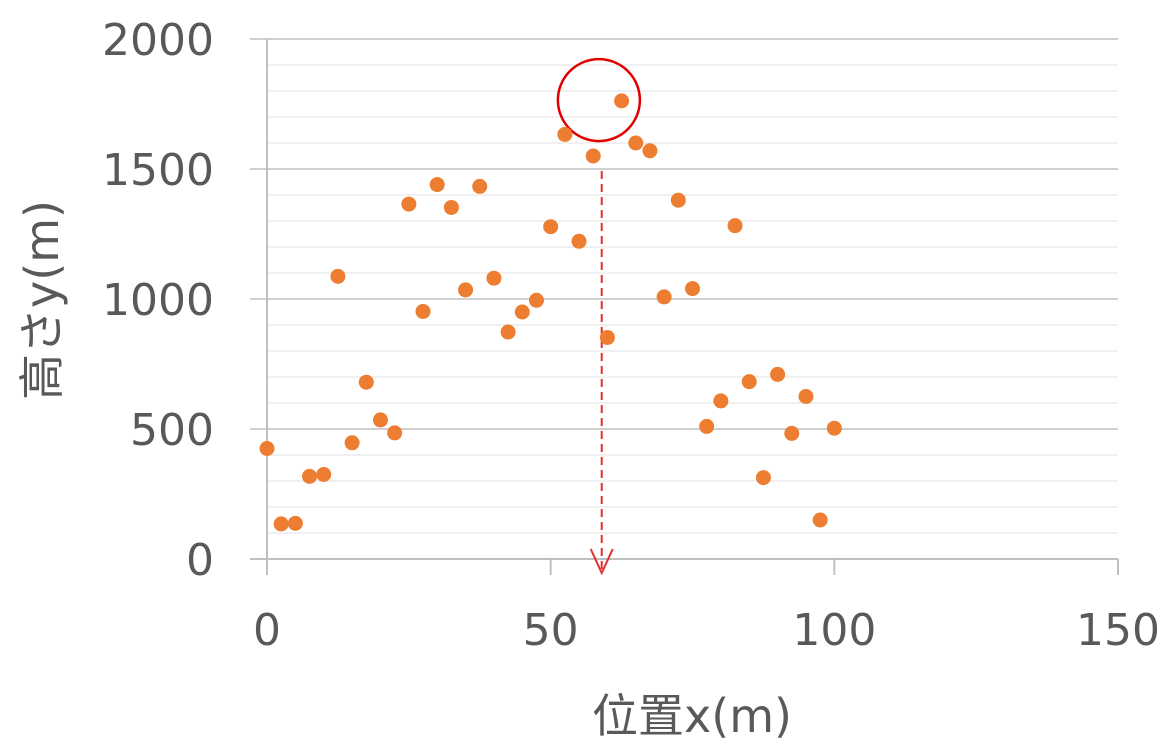 The height and width of the screenshot is (740, 1168). What do you see at coordinates (601, 562) in the screenshot?
I see `arrow-head` at bounding box center [601, 562].